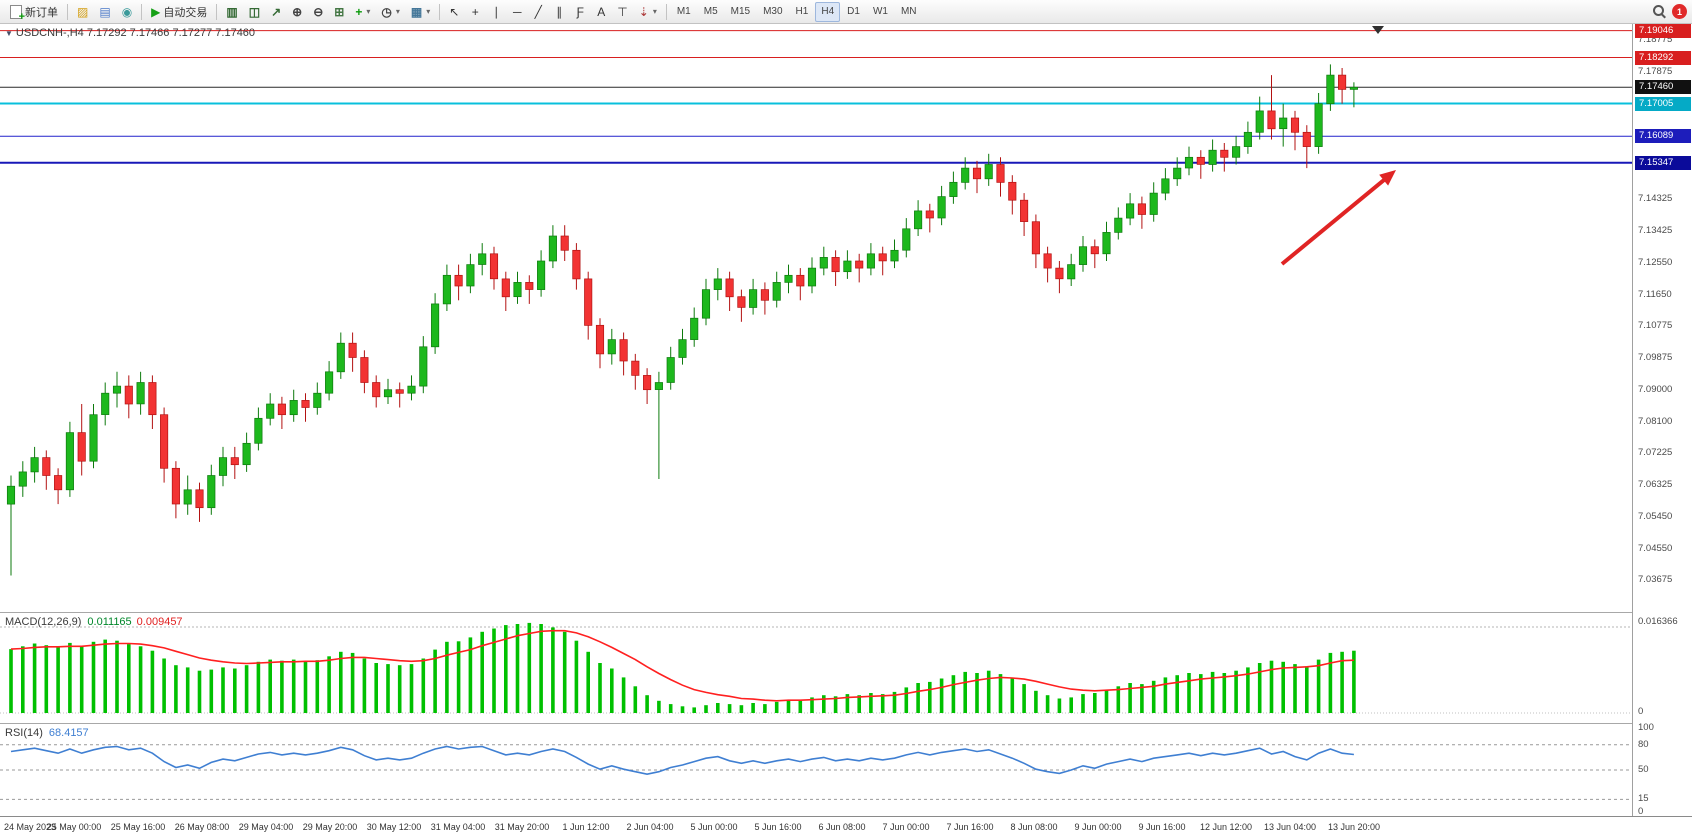  I want to click on rsi-value: 68.4157, so click(68, 733).